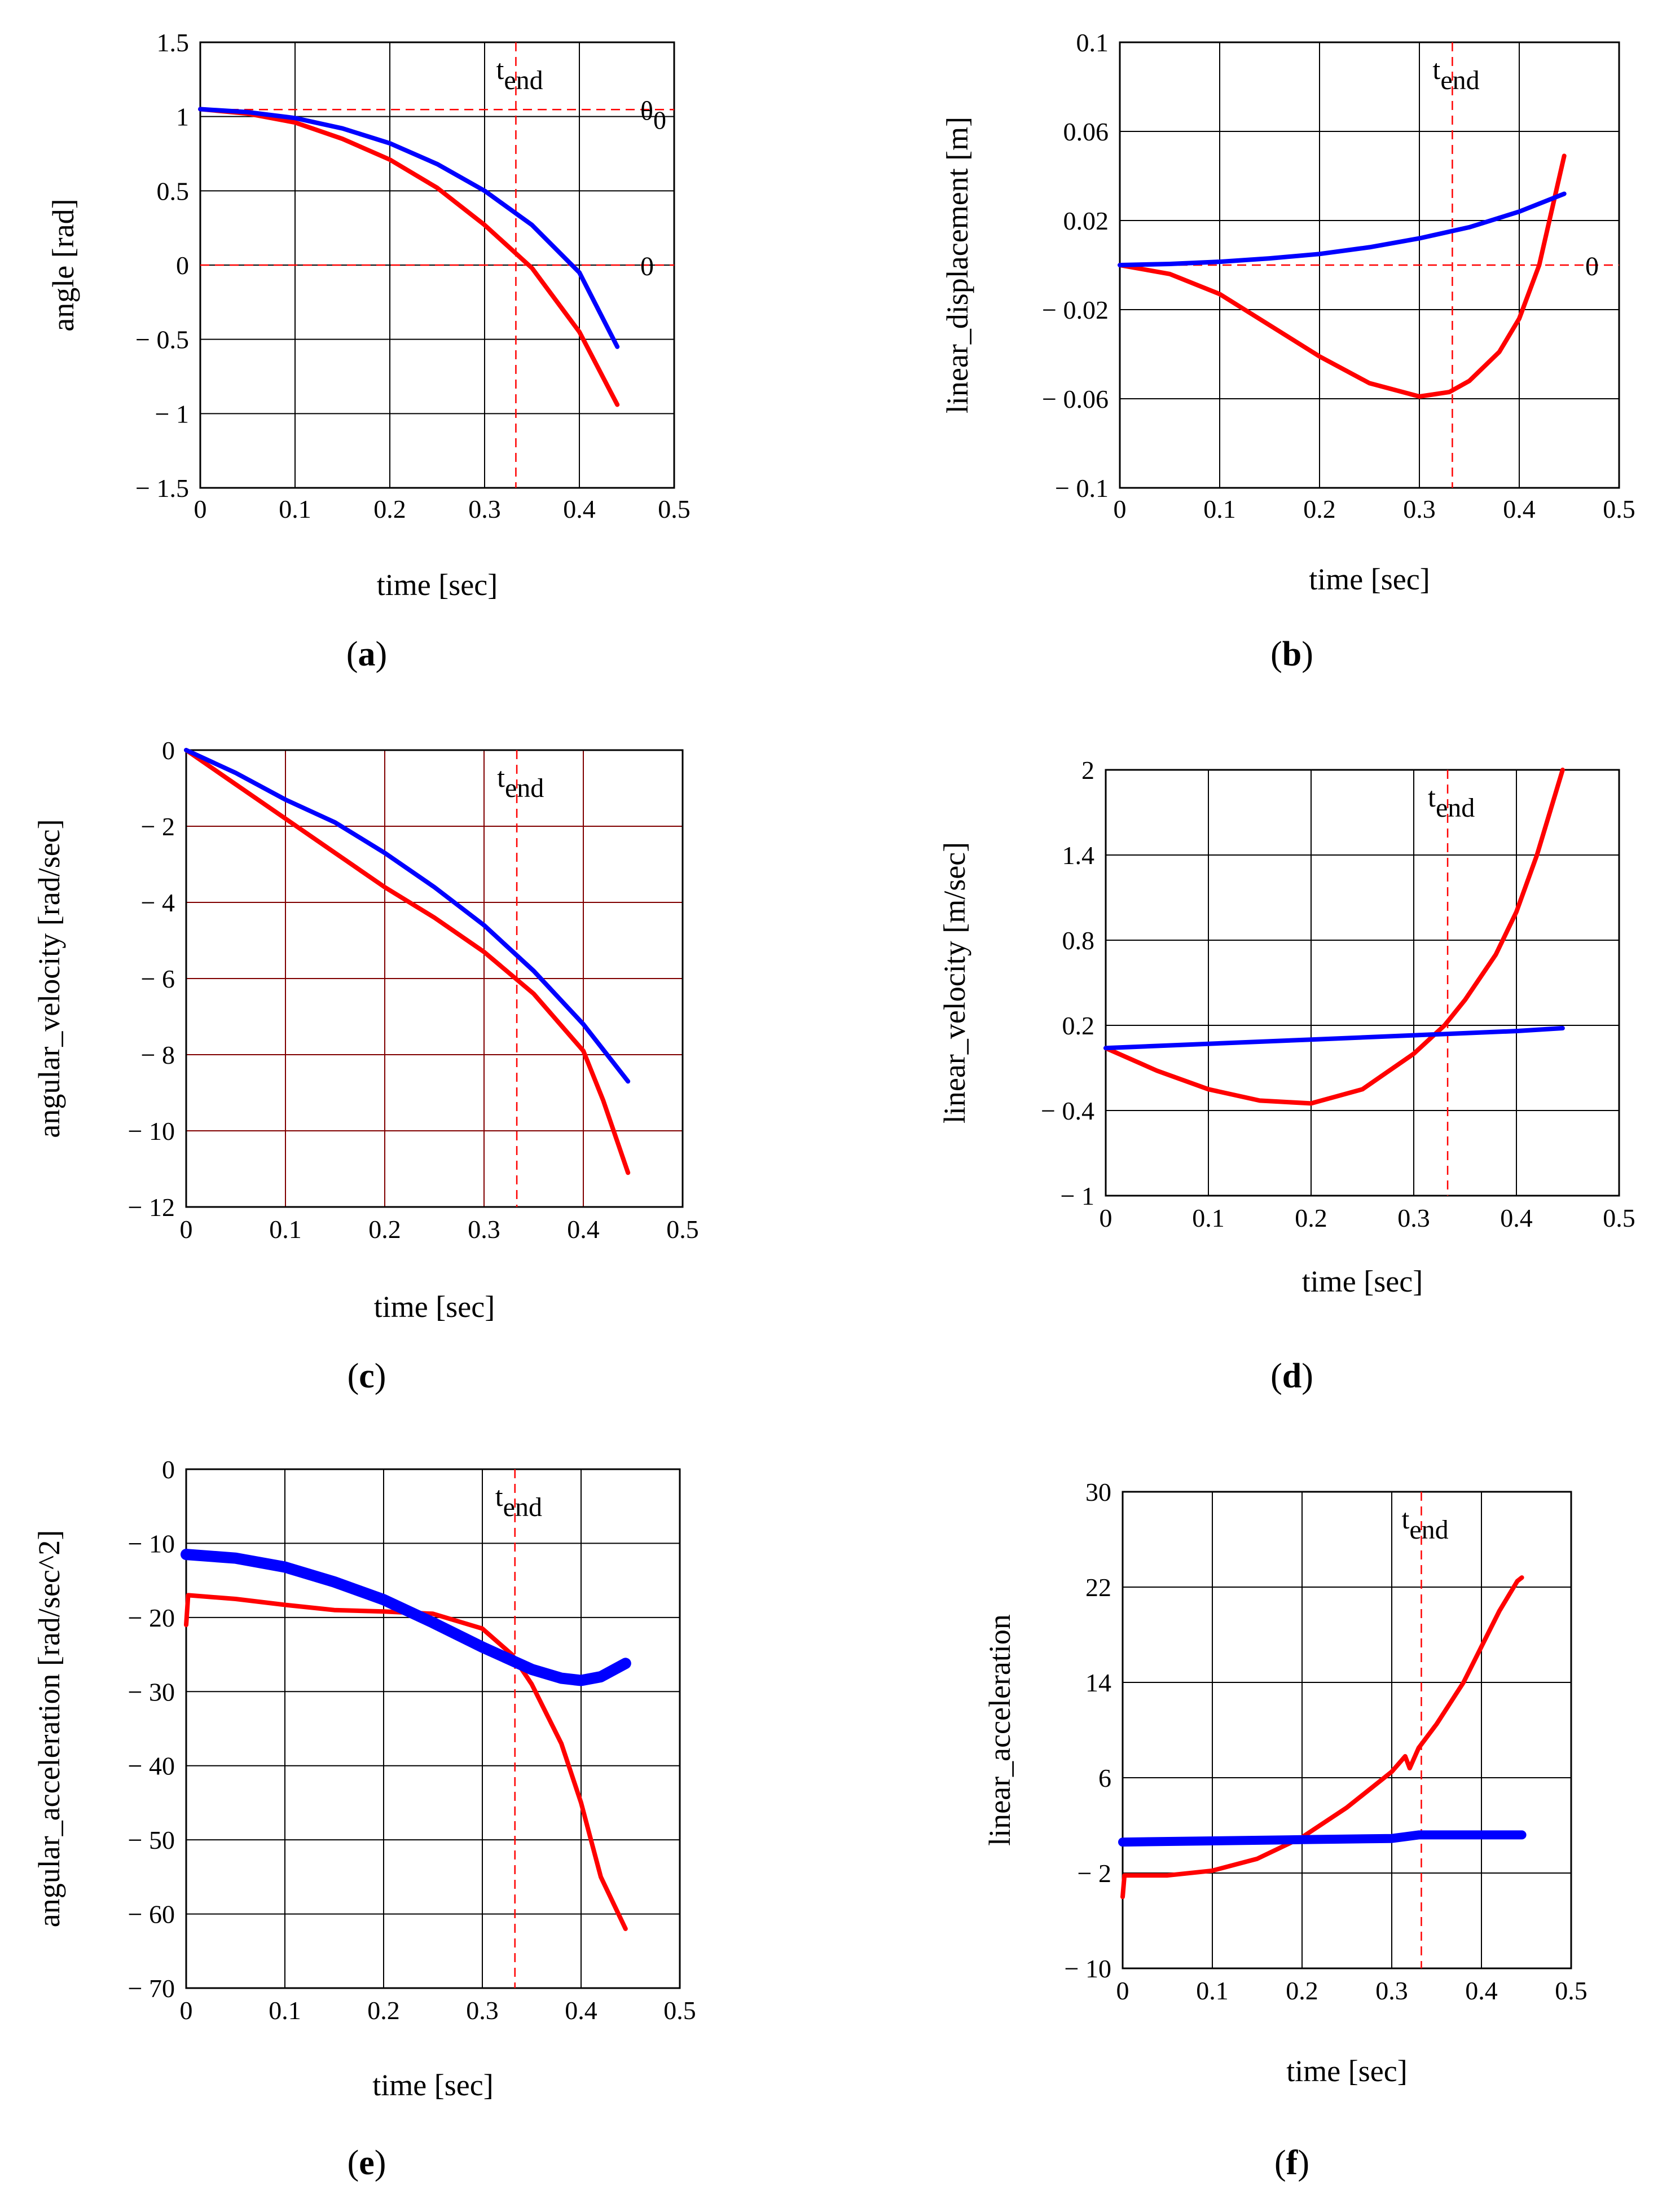 The height and width of the screenshot is (2212, 1671). I want to click on y-axis-label: angular_acceleration [rad/sec^2], so click(49, 1728).